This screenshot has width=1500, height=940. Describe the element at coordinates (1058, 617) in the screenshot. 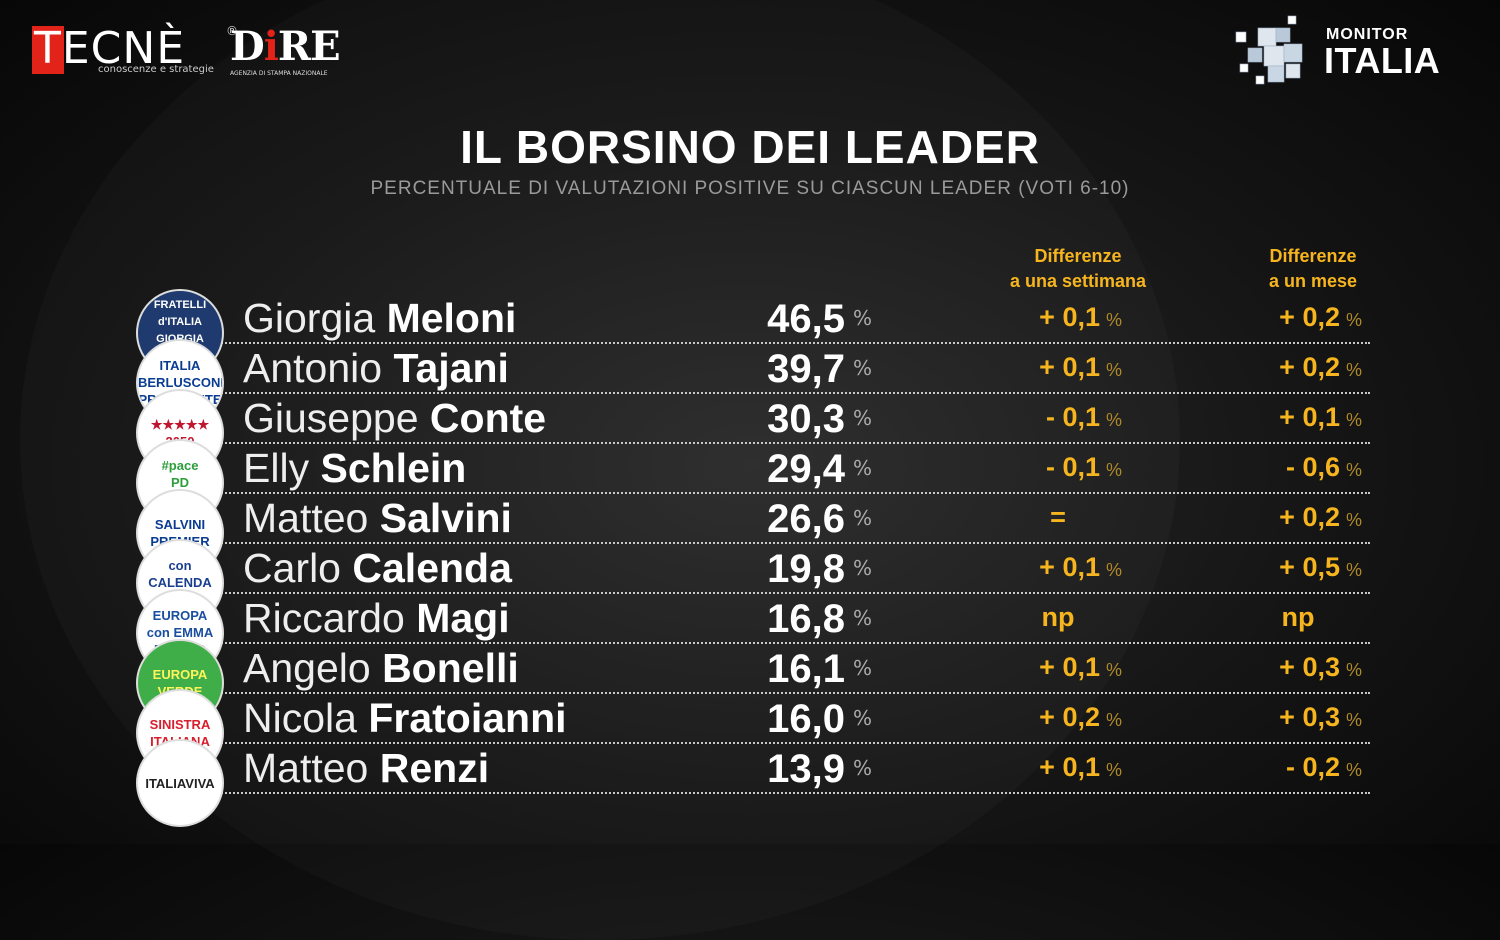

I see `week-difference: np` at that location.